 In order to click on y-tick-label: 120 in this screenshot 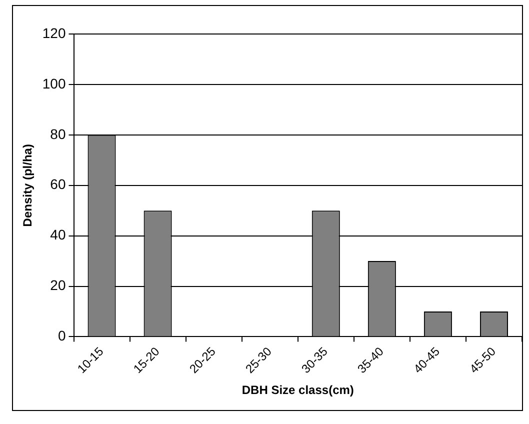, I will do `click(54, 32)`.